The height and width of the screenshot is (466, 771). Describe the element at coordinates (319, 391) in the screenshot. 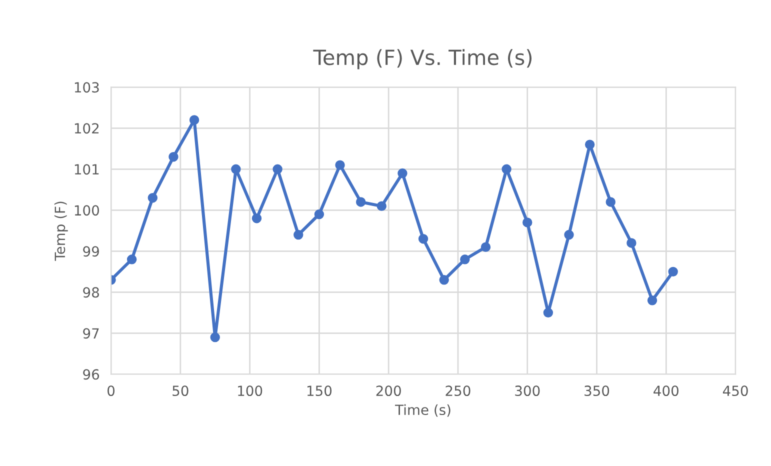

I see `x-tick-label: 150` at that location.